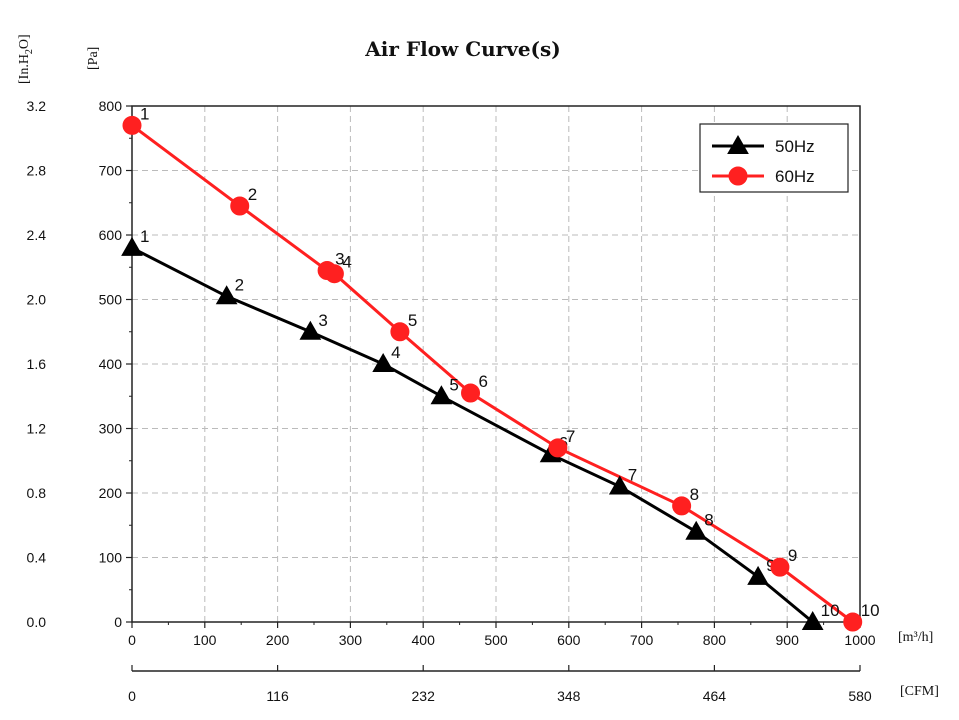  Describe the element at coordinates (715, 640) in the screenshot. I see `x-tick-label: 800` at that location.